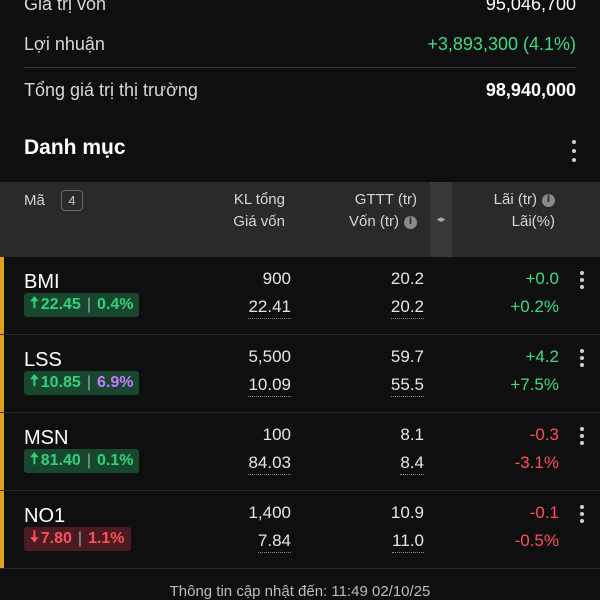  What do you see at coordinates (300, 219) in the screenshot?
I see `table-header` at bounding box center [300, 219].